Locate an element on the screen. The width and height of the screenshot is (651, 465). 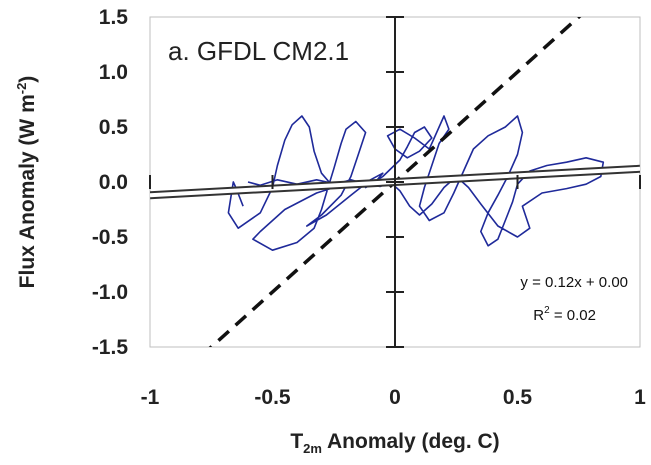
x-tick-label: -1 is located at coordinates (150, 397).